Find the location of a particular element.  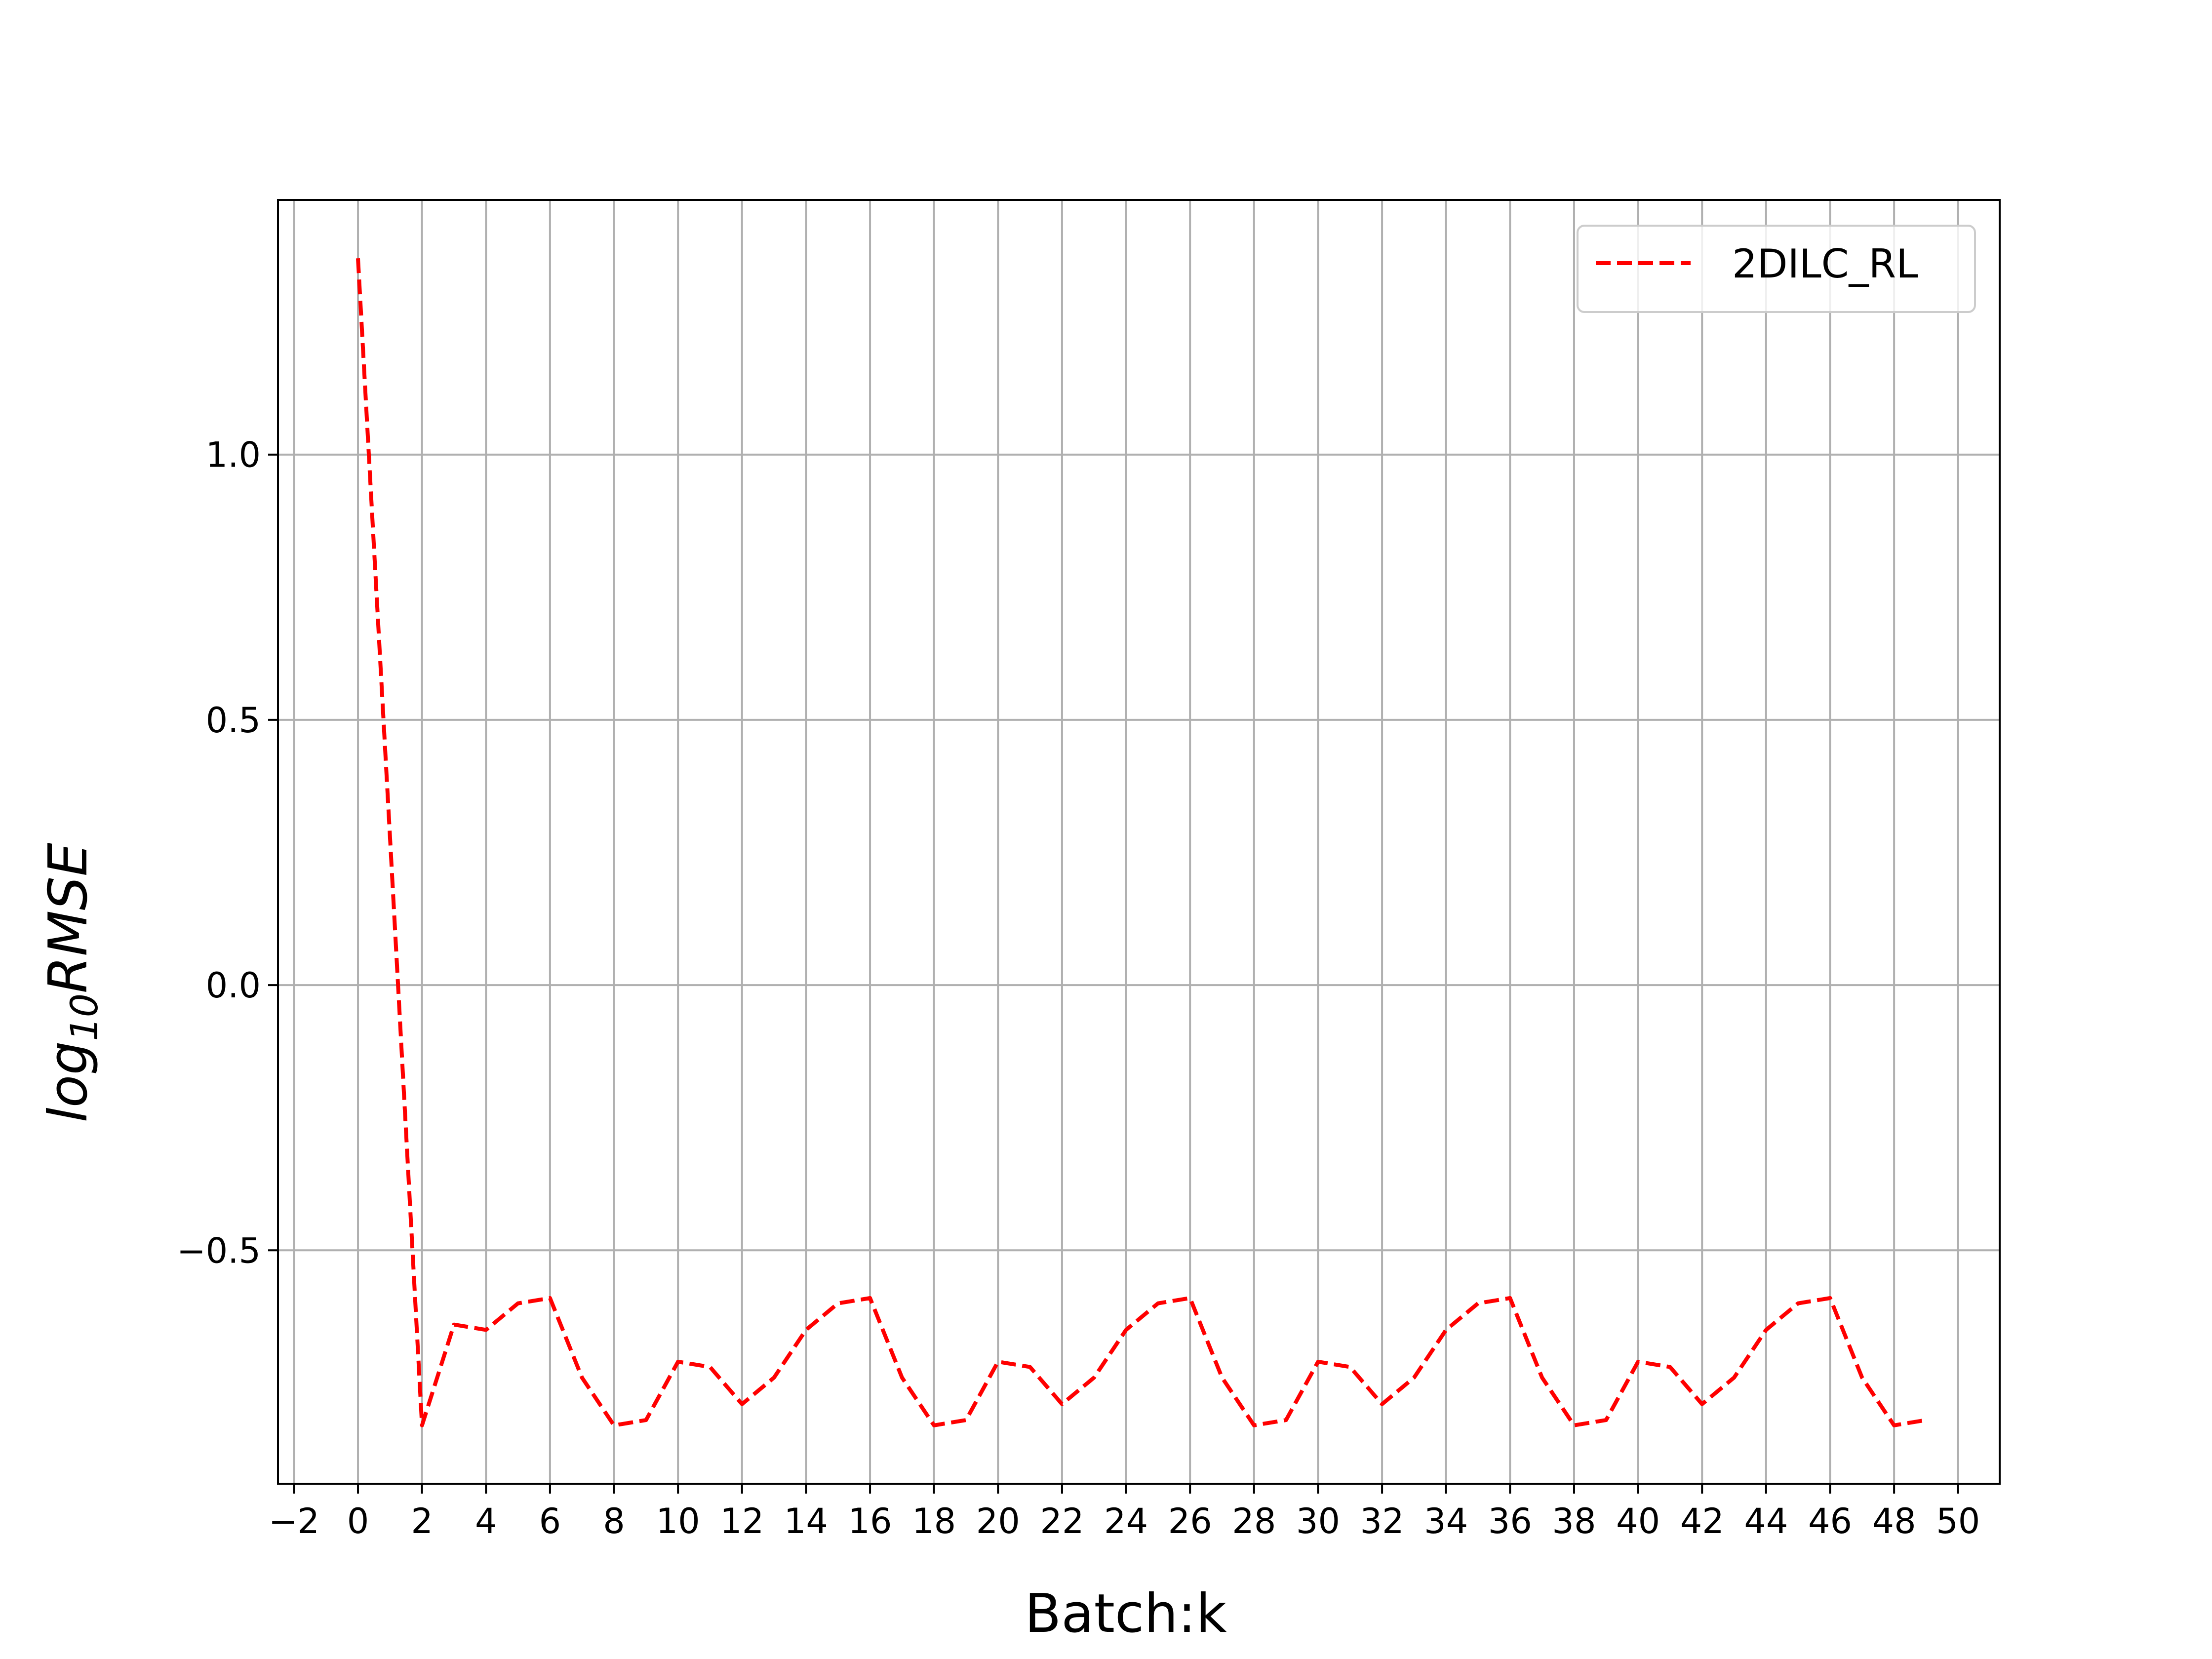

x-tick-label: 40 is located at coordinates (1638, 1521).